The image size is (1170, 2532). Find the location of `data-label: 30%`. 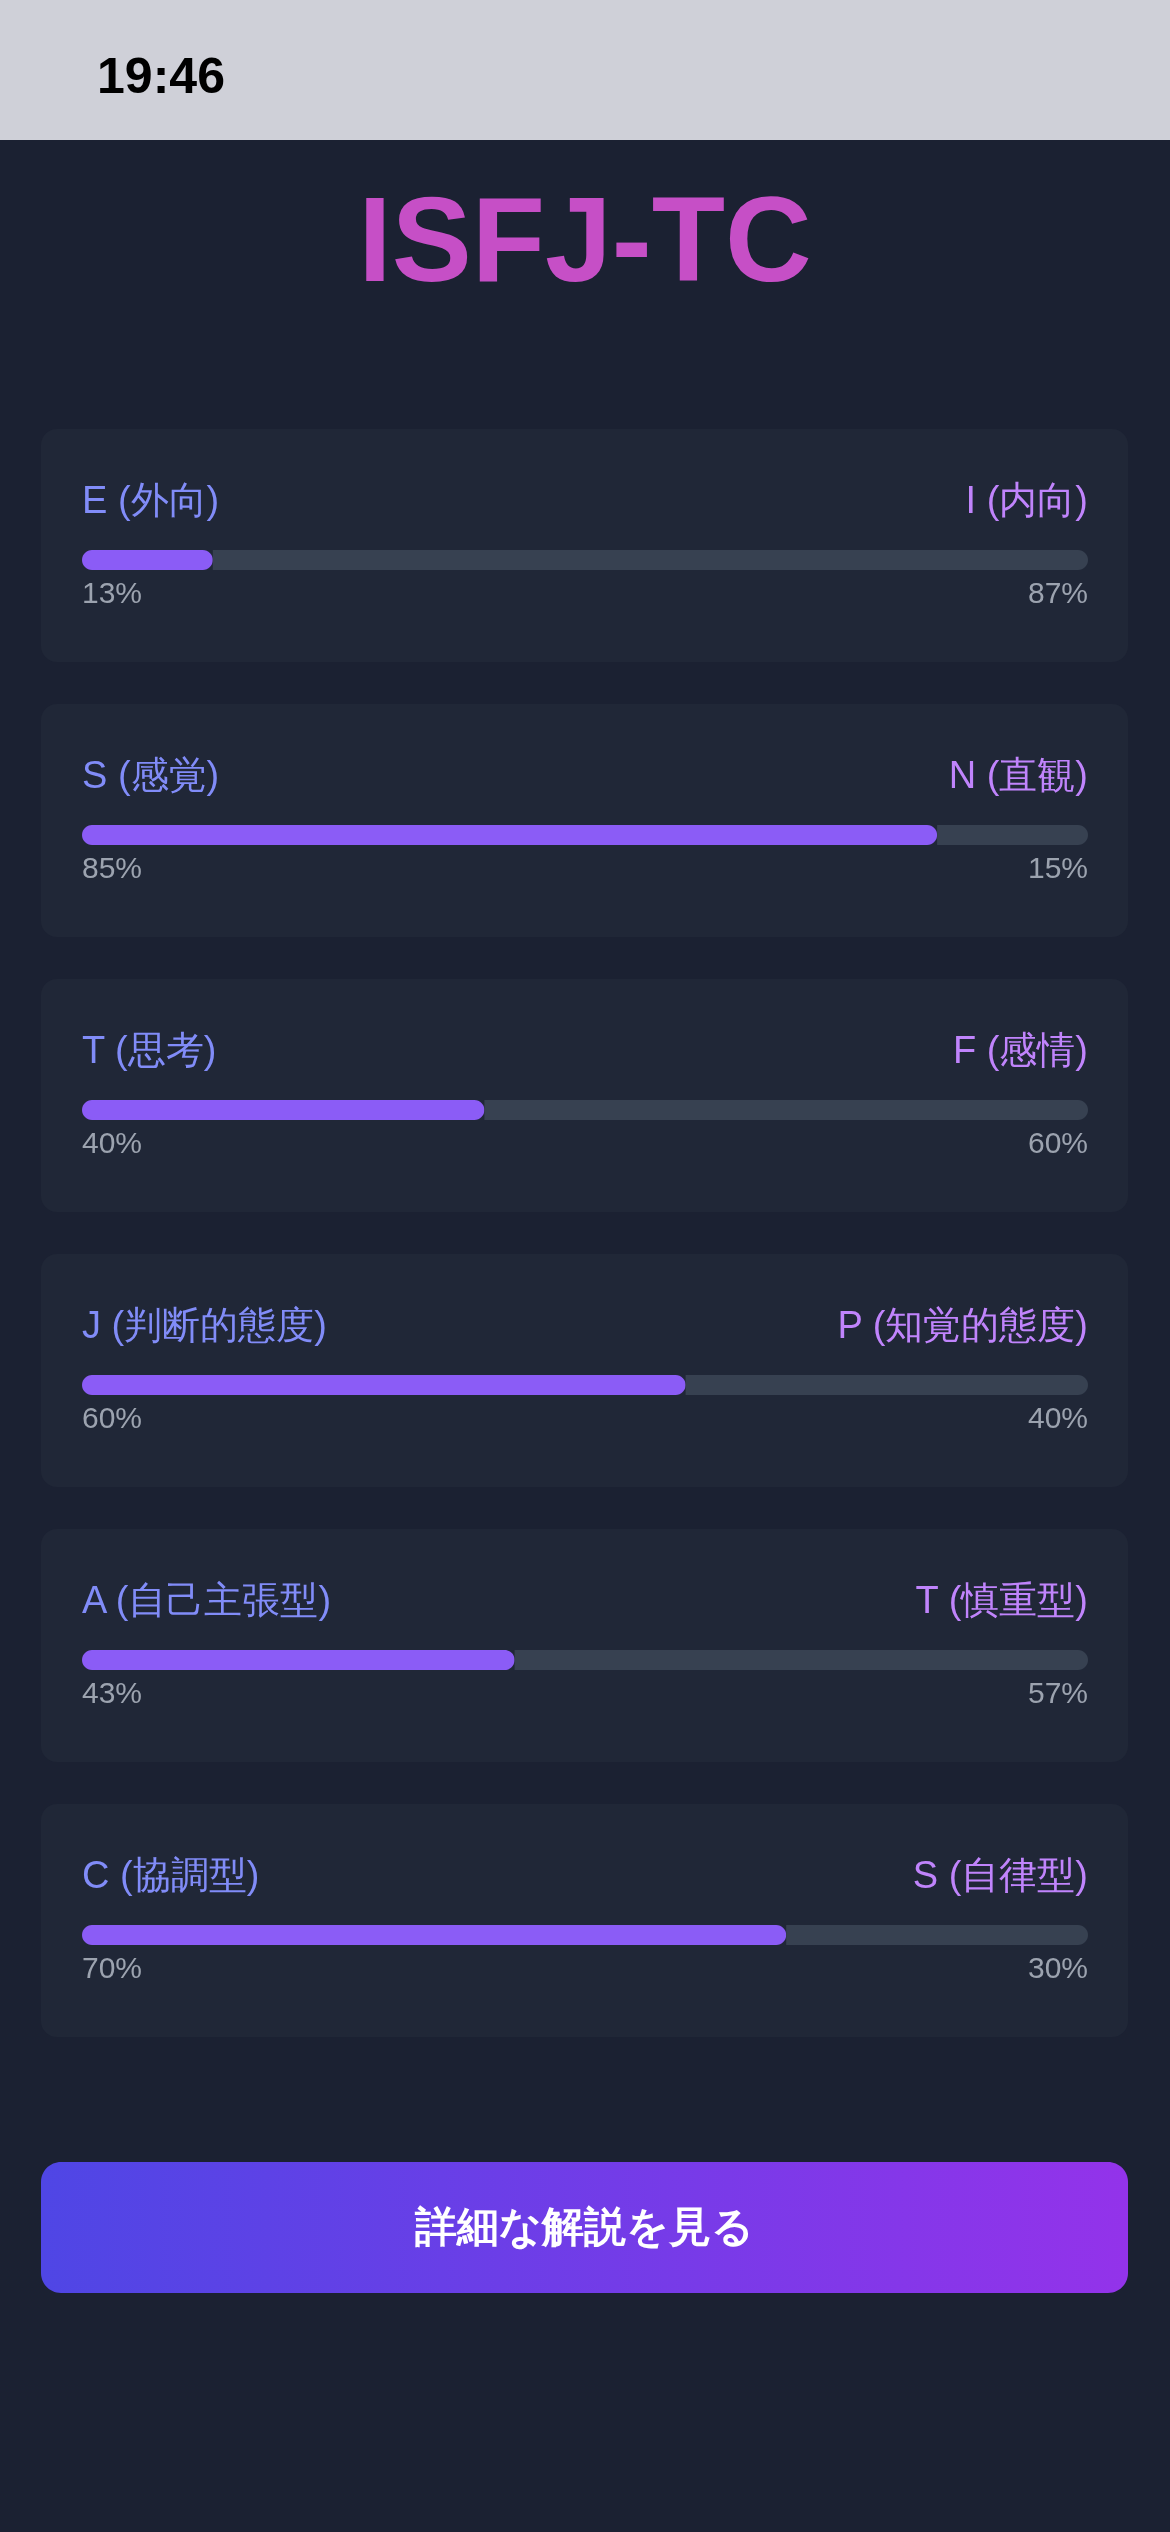

data-label: 30% is located at coordinates (1057, 1967).